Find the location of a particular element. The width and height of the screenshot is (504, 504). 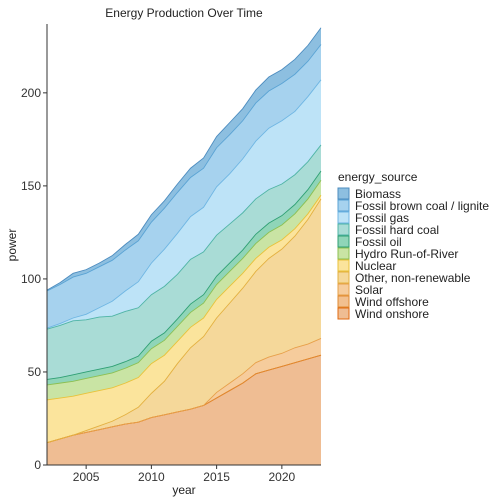

legend-swatch-wind-onshore is located at coordinates (343, 313).